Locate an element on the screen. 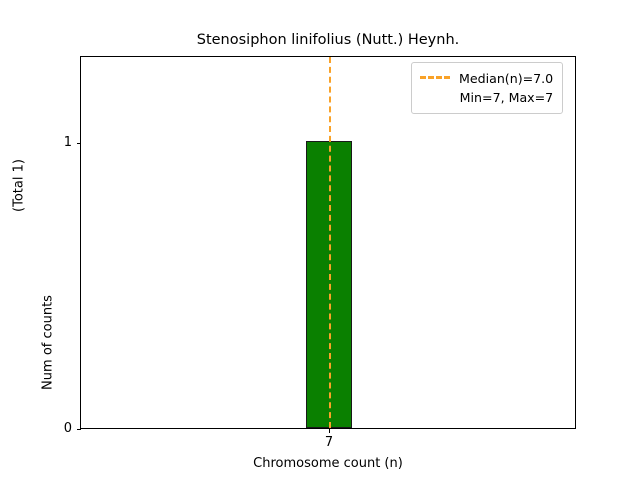 This screenshot has height=480, width=640. y-tick-label-1: 1 is located at coordinates (67, 142).